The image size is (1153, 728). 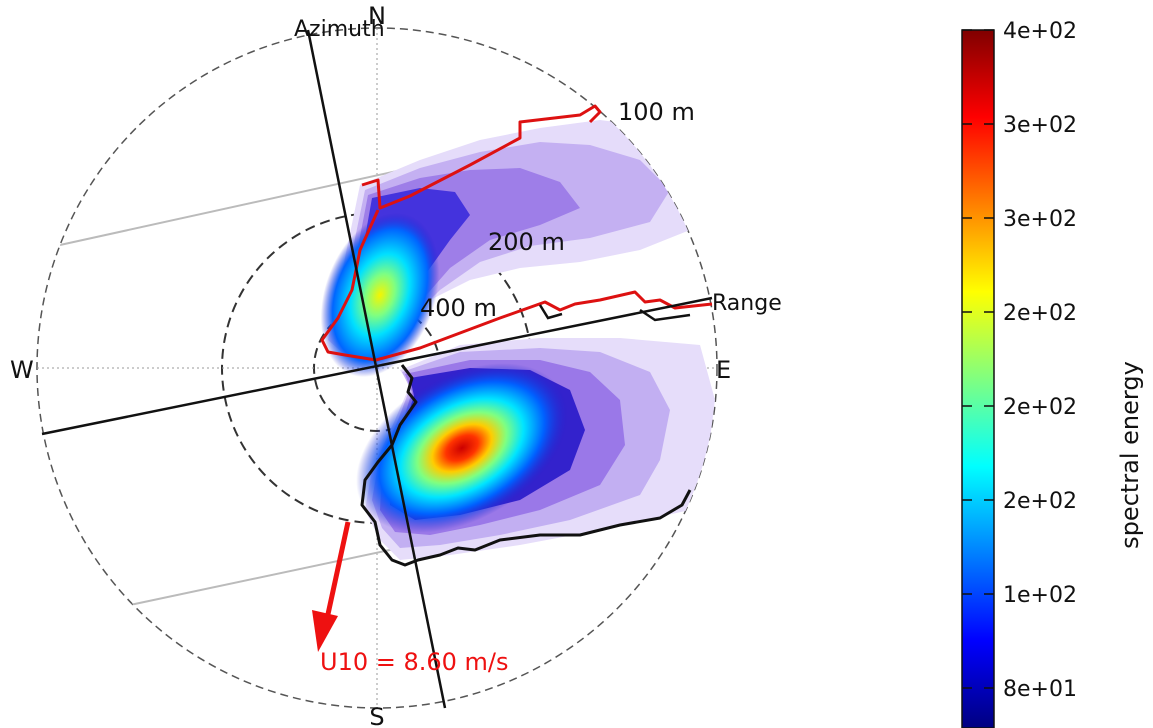 I want to click on compass-east-label: E, so click(x=723, y=370).